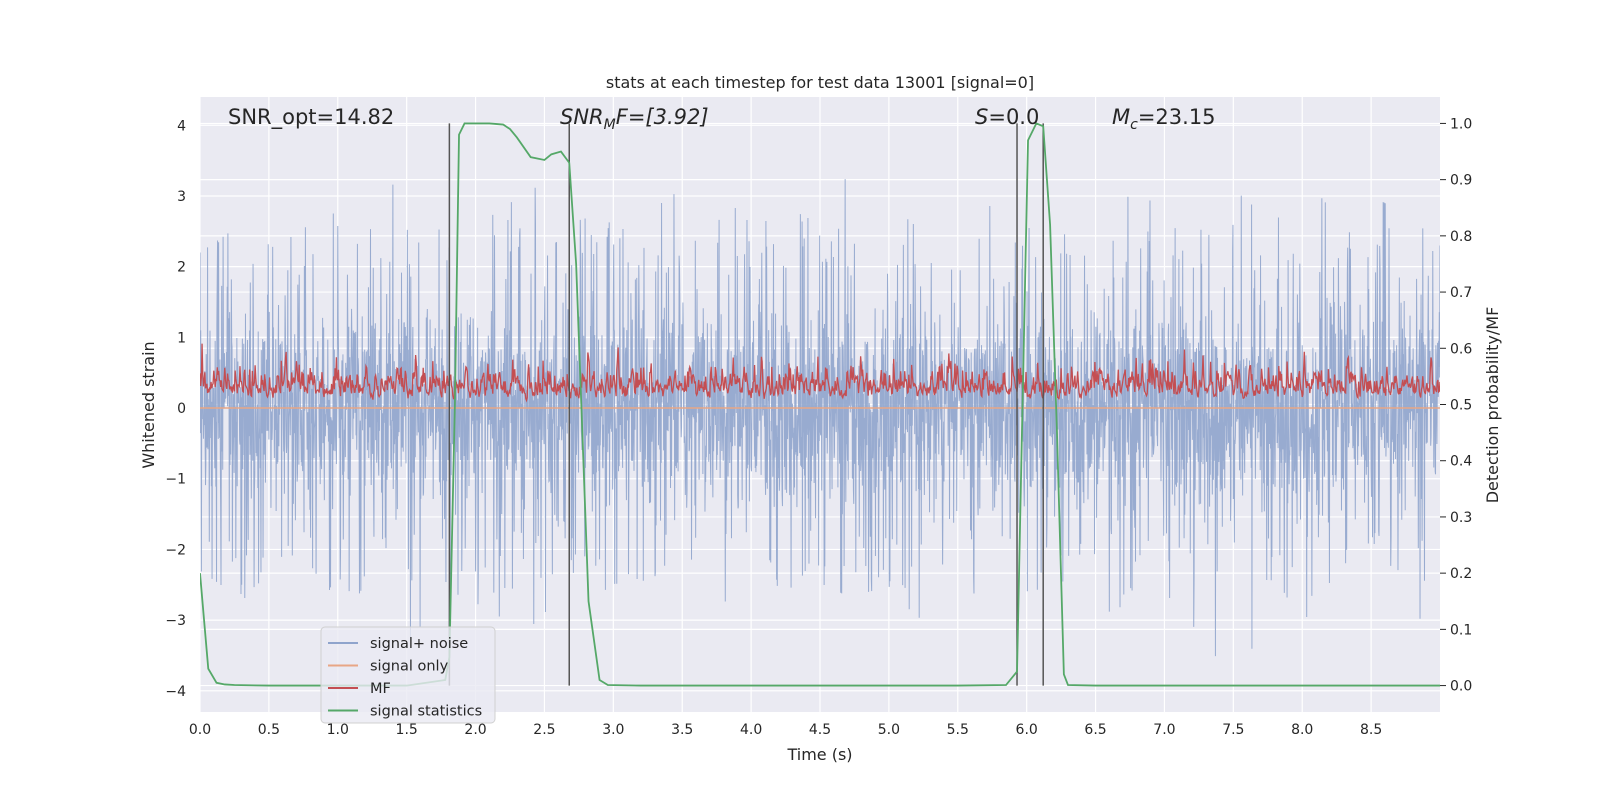 The image size is (1600, 800). Describe the element at coordinates (1302, 730) in the screenshot. I see `x-tick-label: 8.0` at that location.